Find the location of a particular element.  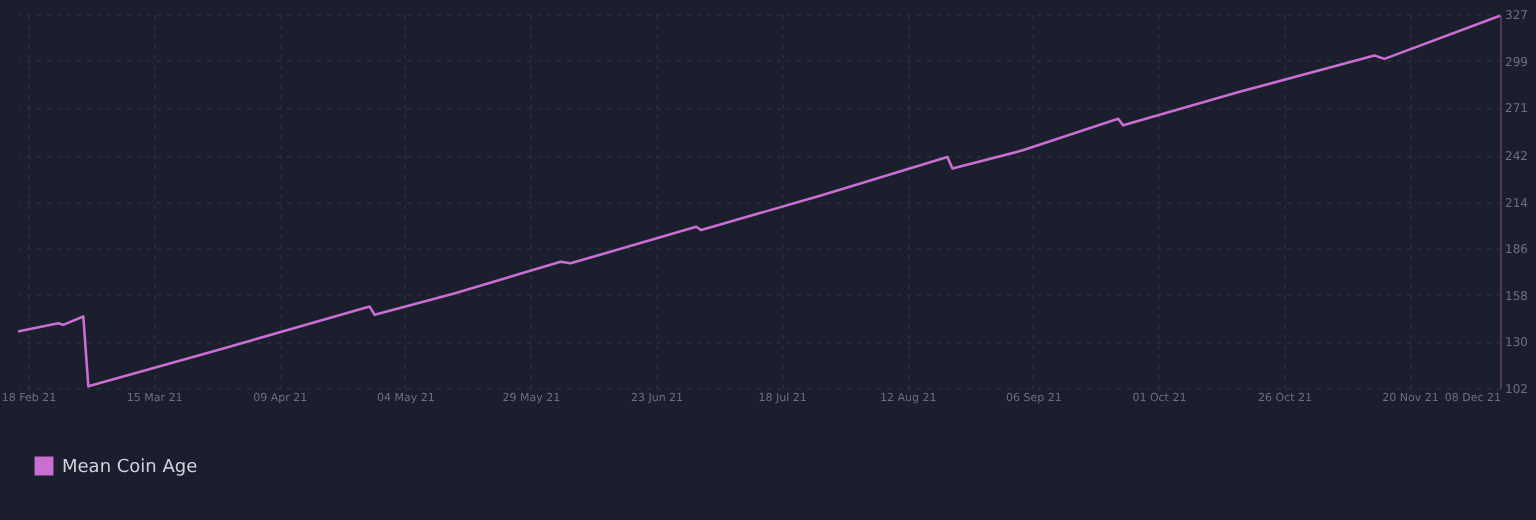

legend-label: Mean Coin Age is located at coordinates (130, 468).